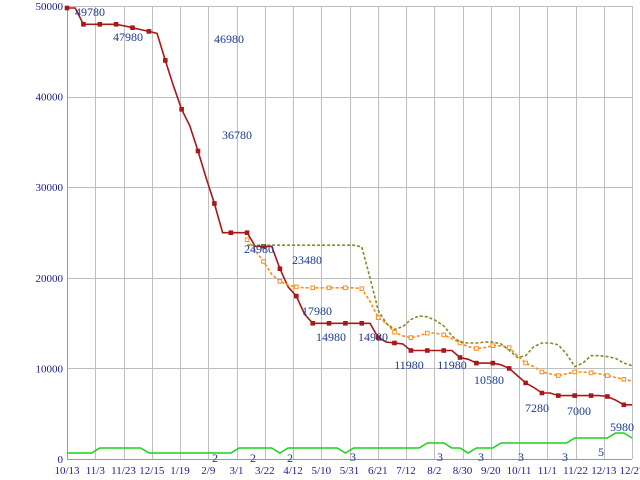 The image size is (640, 480). I want to click on x-tick-label: 11/23, so click(123, 471).